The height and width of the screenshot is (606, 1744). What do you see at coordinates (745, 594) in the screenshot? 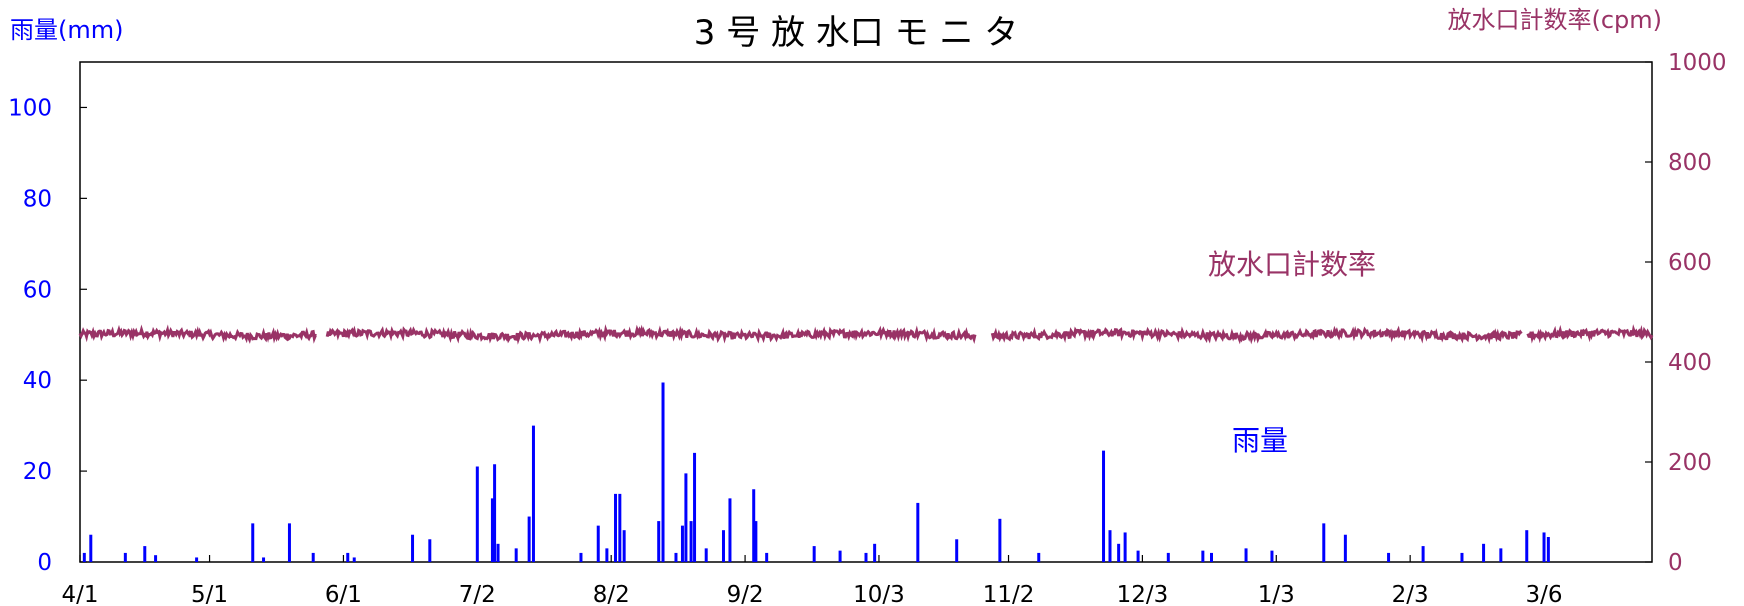
I see `x-tick-label: 9/2` at bounding box center [745, 594].